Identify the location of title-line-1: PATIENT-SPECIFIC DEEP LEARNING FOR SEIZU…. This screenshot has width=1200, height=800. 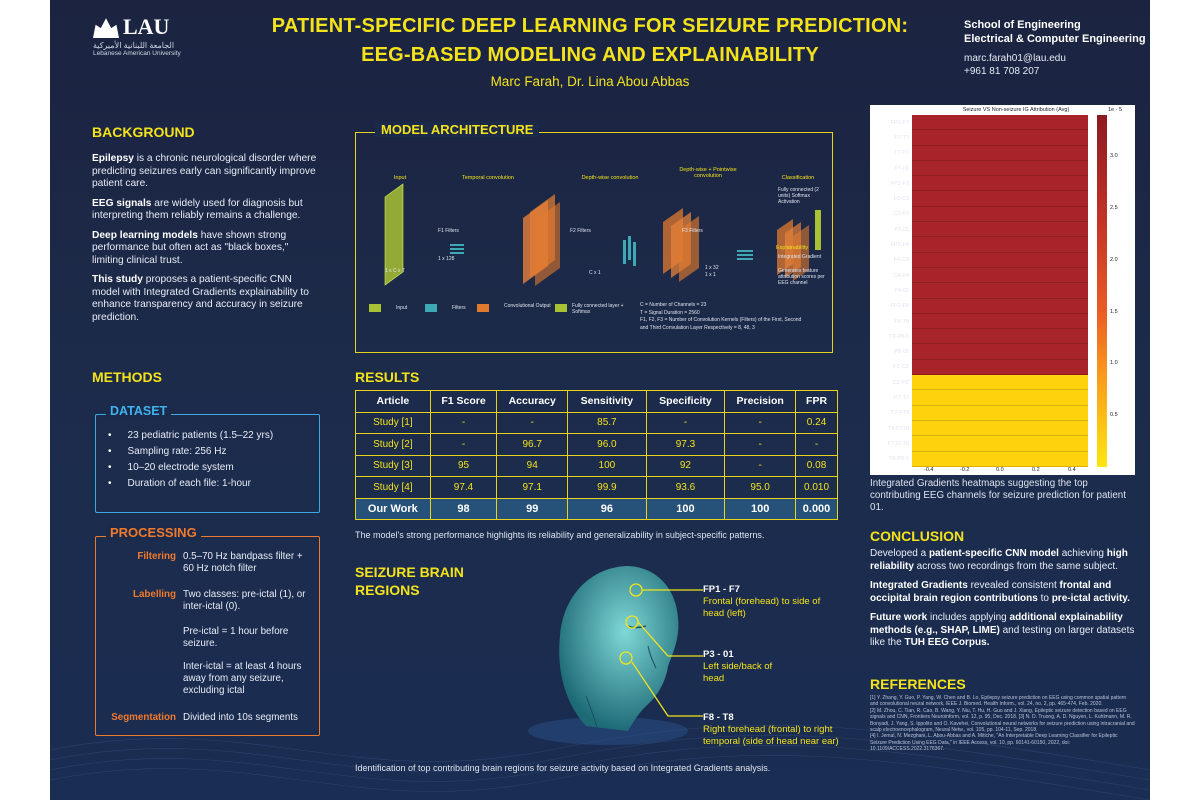
(590, 26).